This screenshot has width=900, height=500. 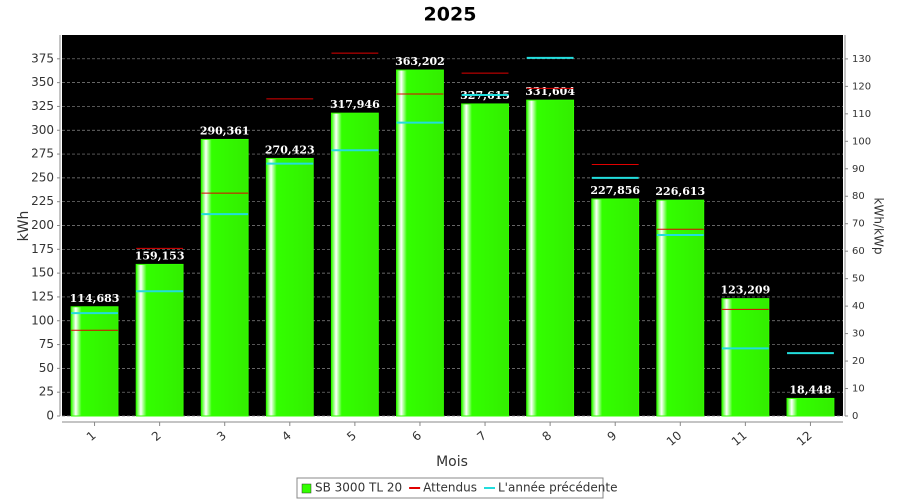 What do you see at coordinates (95, 298) in the screenshot?
I see `value-label: 114,683` at bounding box center [95, 298].